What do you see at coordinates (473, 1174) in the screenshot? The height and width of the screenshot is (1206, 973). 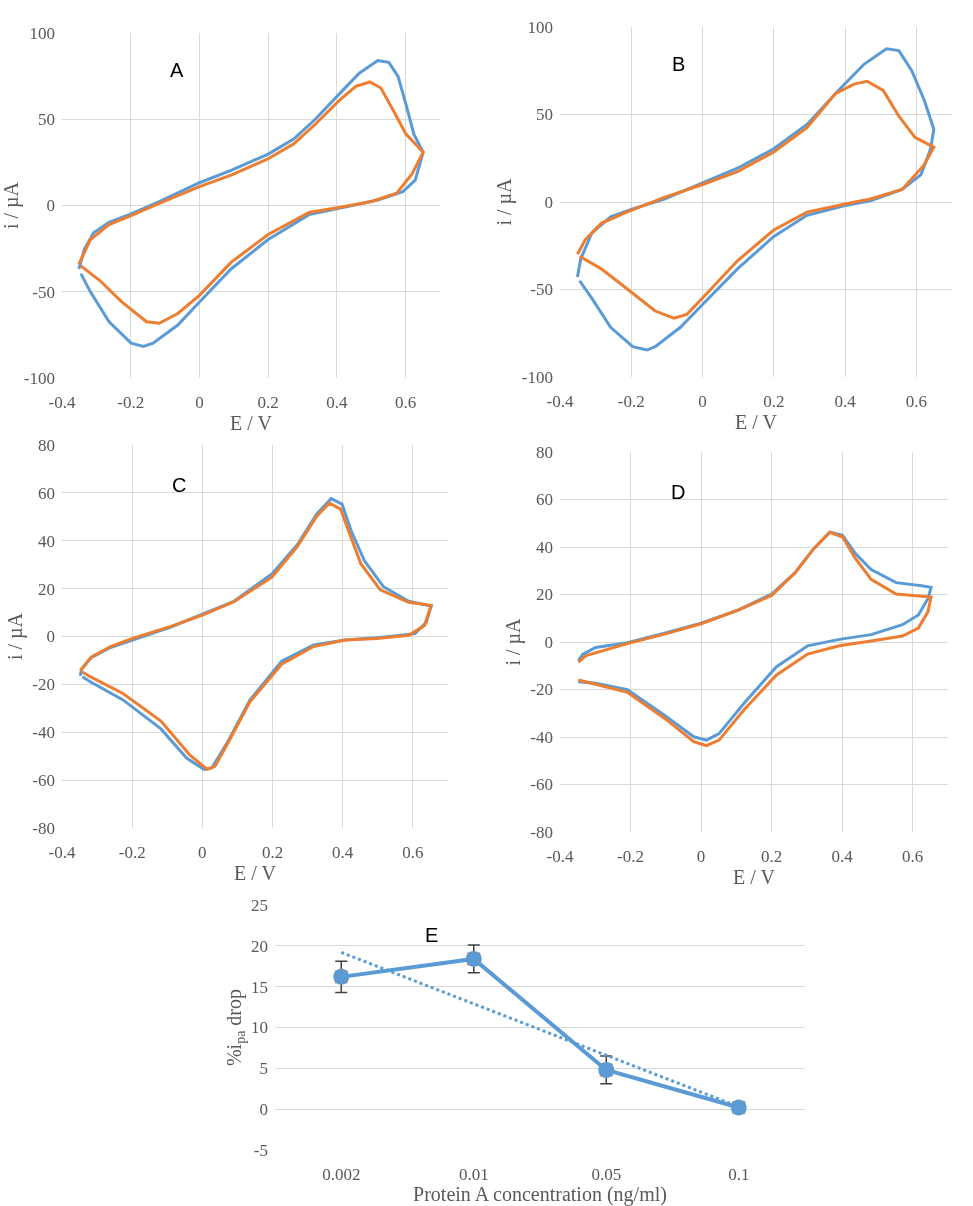 I see `x-tick-label: 0.01` at bounding box center [473, 1174].